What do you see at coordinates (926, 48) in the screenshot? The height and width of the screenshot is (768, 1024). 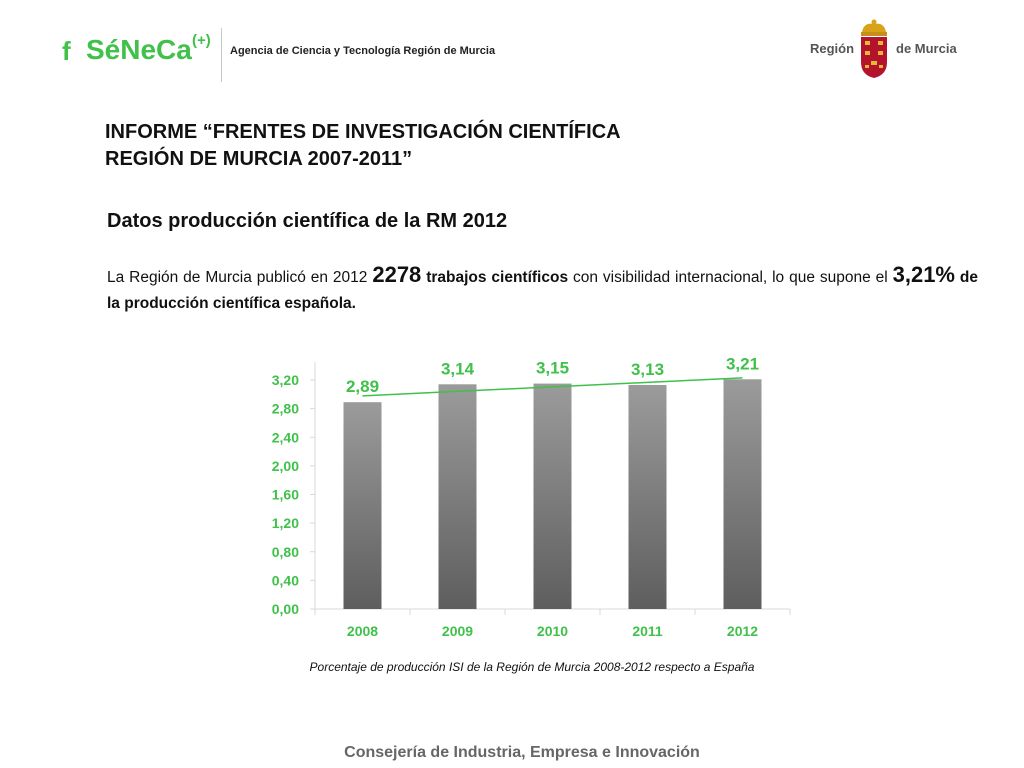 I see `region-logo-text-right: de Murcia` at bounding box center [926, 48].